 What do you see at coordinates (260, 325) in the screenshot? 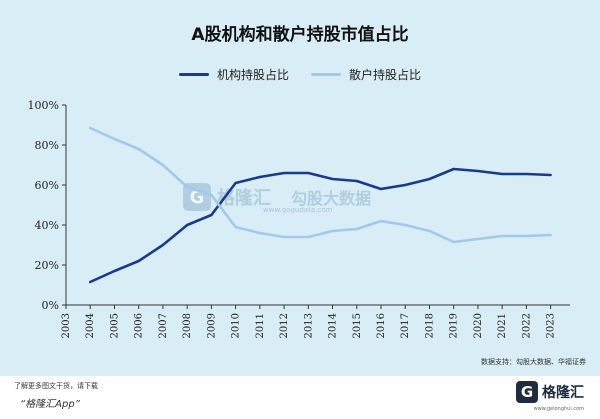
I see `x-tick-label: 2011` at bounding box center [260, 325].